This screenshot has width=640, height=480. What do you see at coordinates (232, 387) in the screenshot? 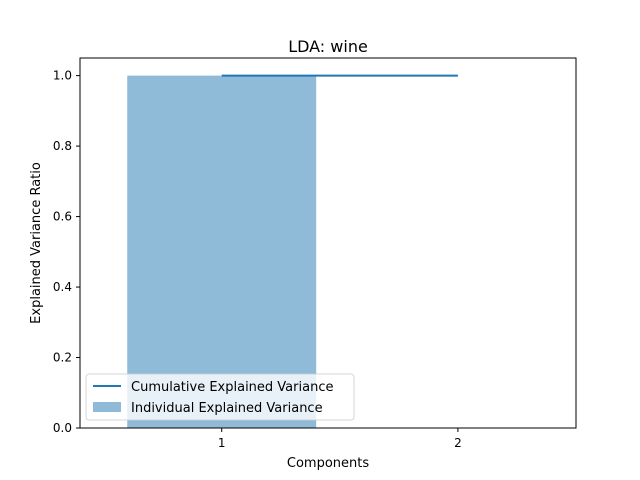
I see `legend-label-cumulative: Cumulative Explained Variance` at bounding box center [232, 387].